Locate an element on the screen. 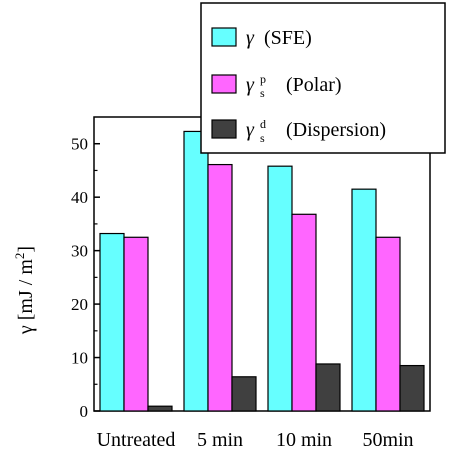  y-tick-label: 50 is located at coordinates (79, 144).